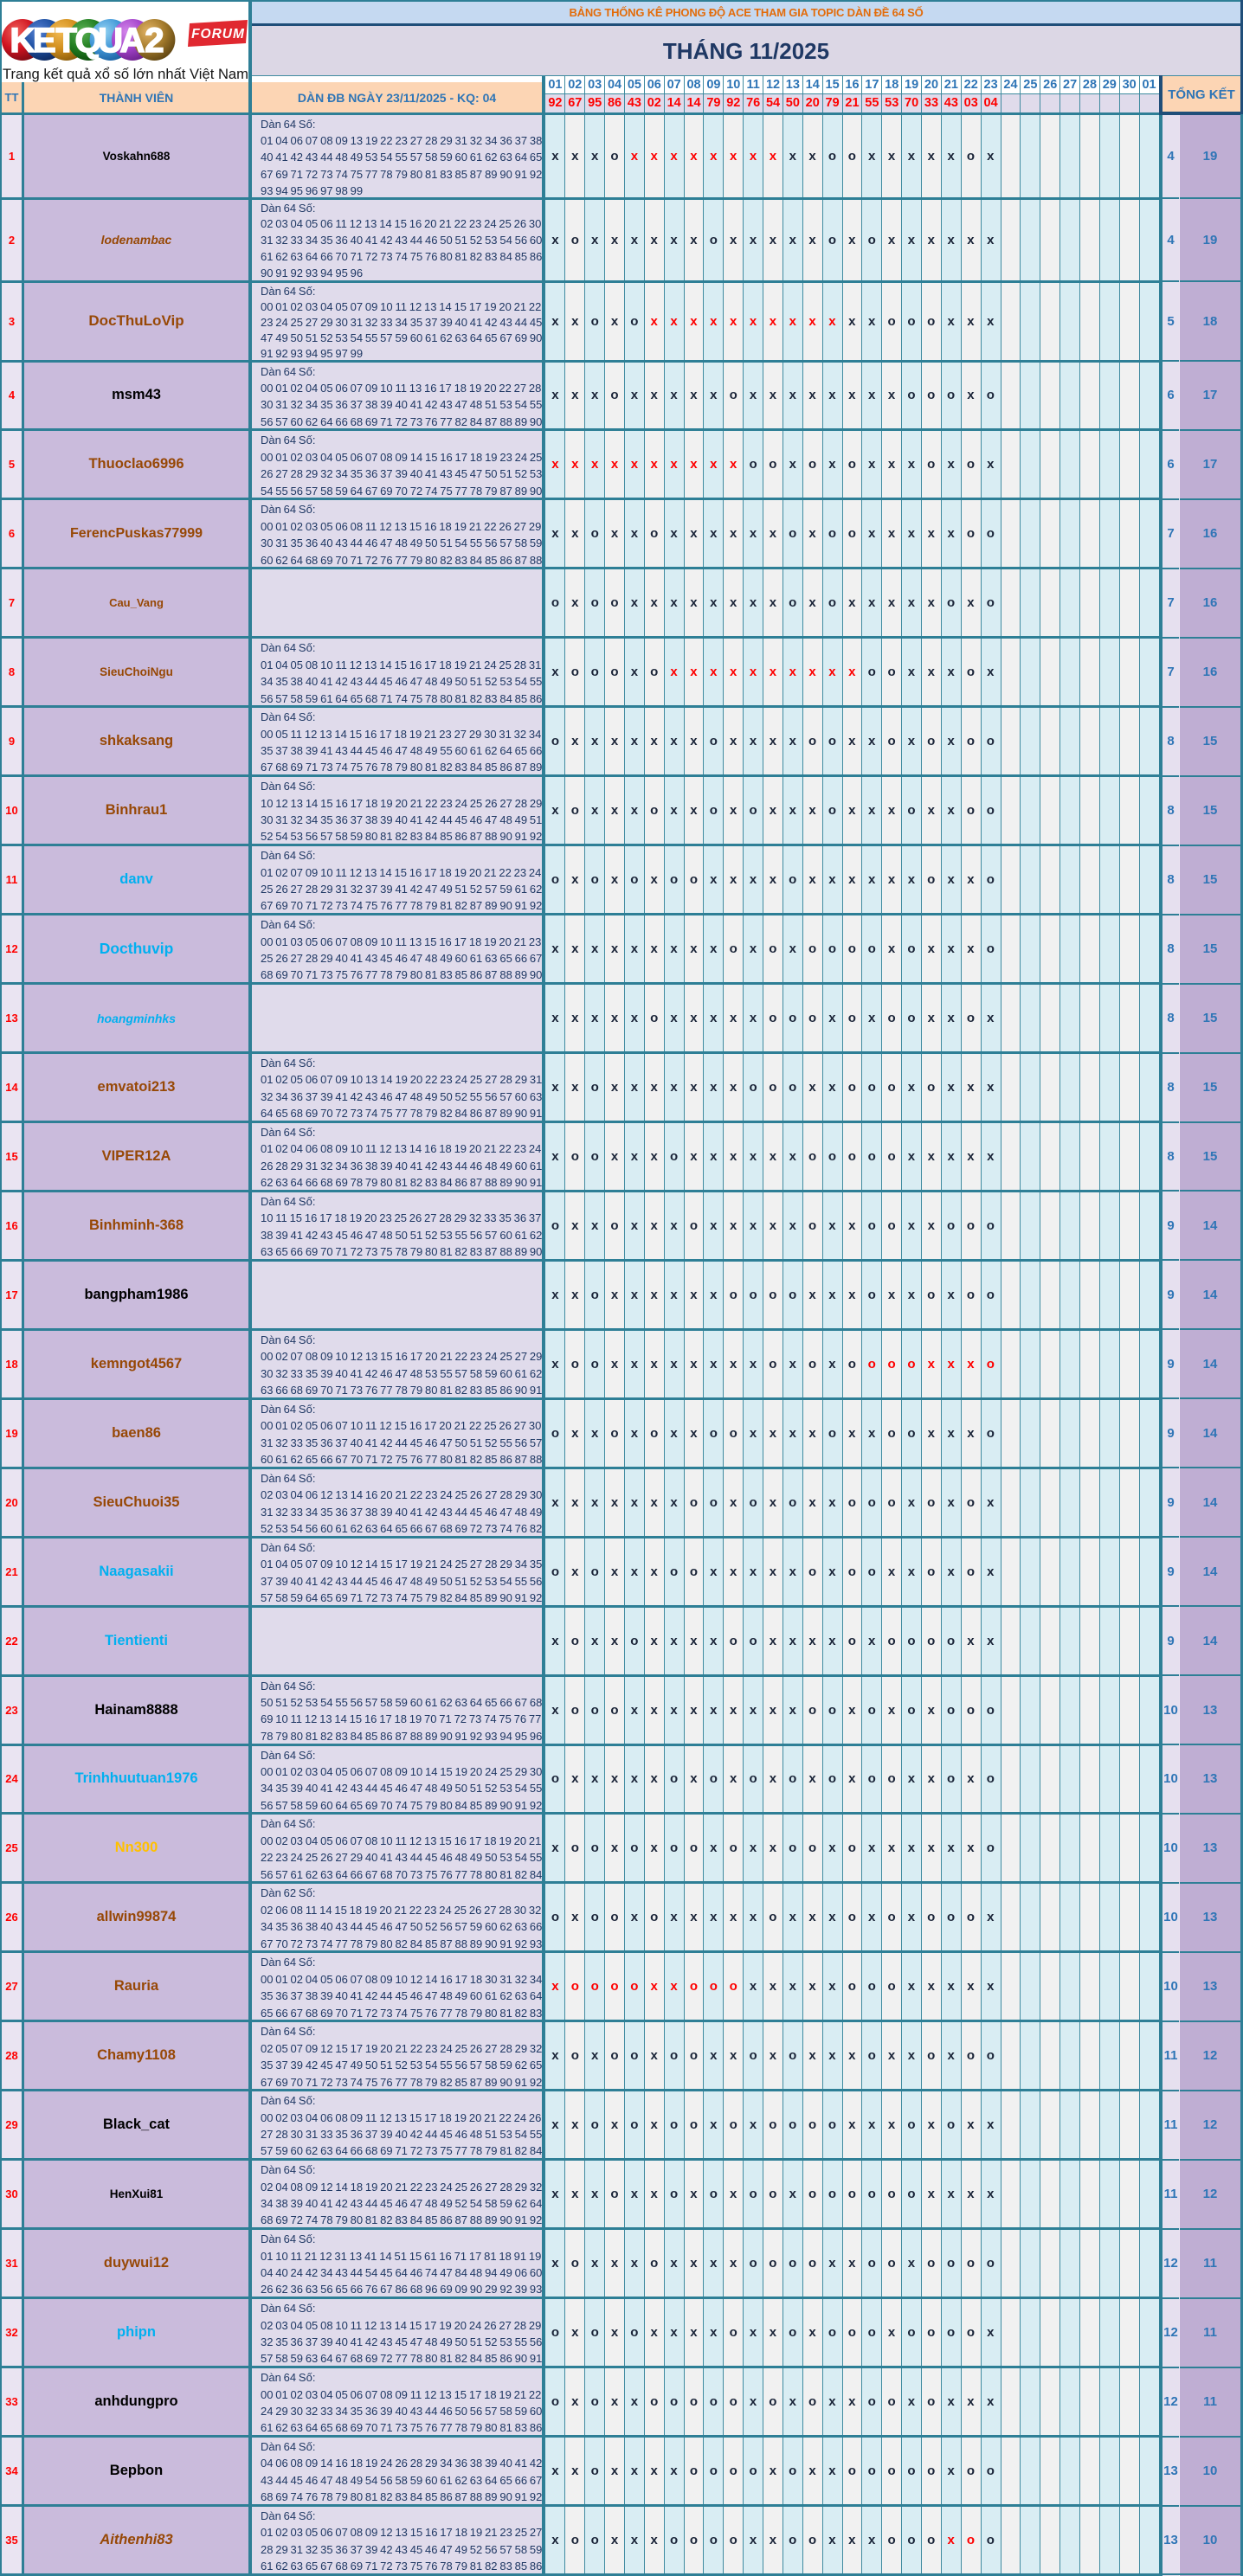 The width and height of the screenshot is (1243, 2576). What do you see at coordinates (89, 41) in the screenshot?
I see `svg-text: Q` at bounding box center [89, 41].